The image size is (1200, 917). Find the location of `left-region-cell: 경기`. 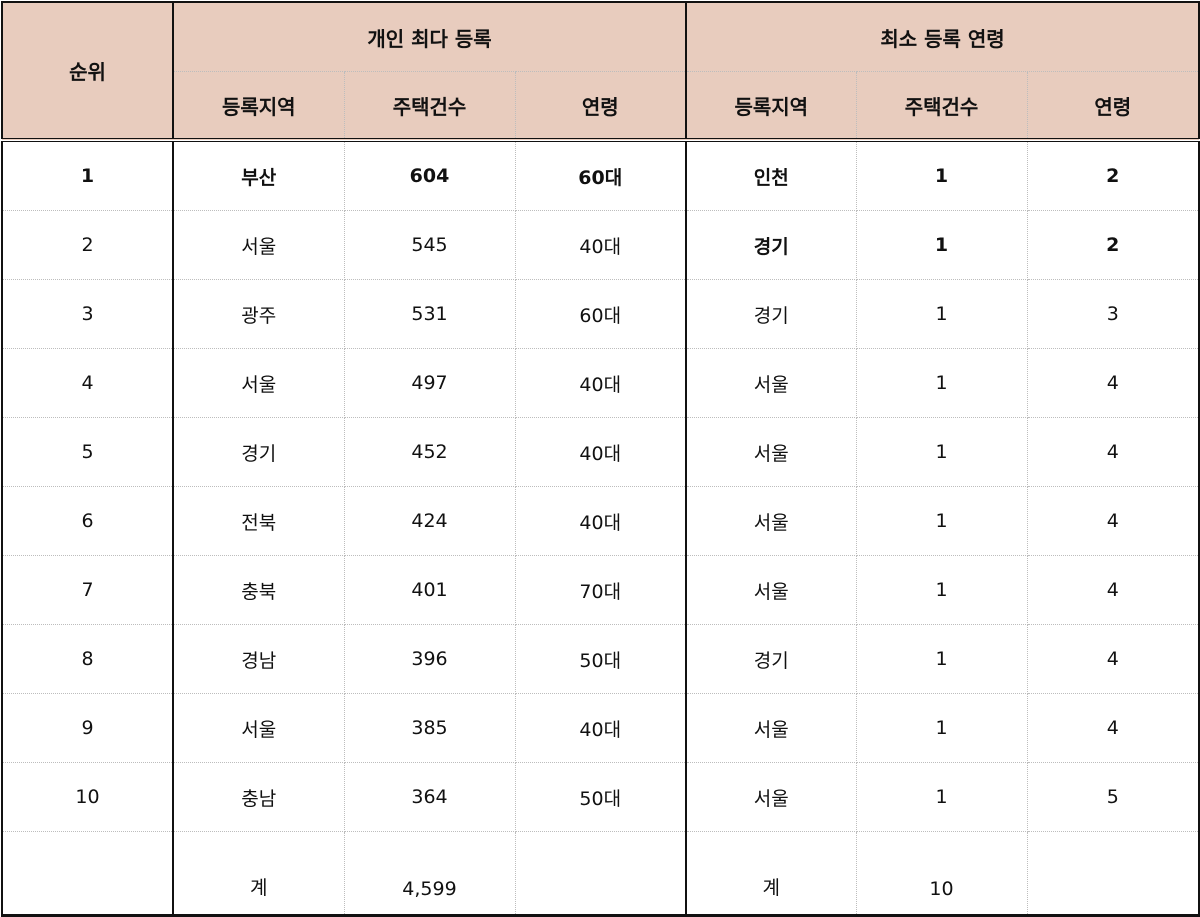

left-region-cell: 경기 is located at coordinates (258, 452).